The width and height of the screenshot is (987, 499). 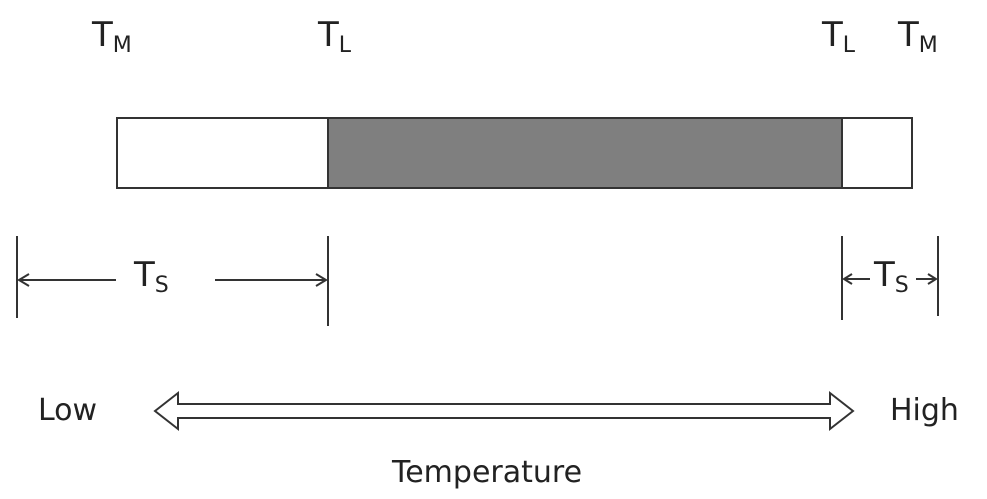 I want to click on bar-right-segment, so click(x=877, y=153).